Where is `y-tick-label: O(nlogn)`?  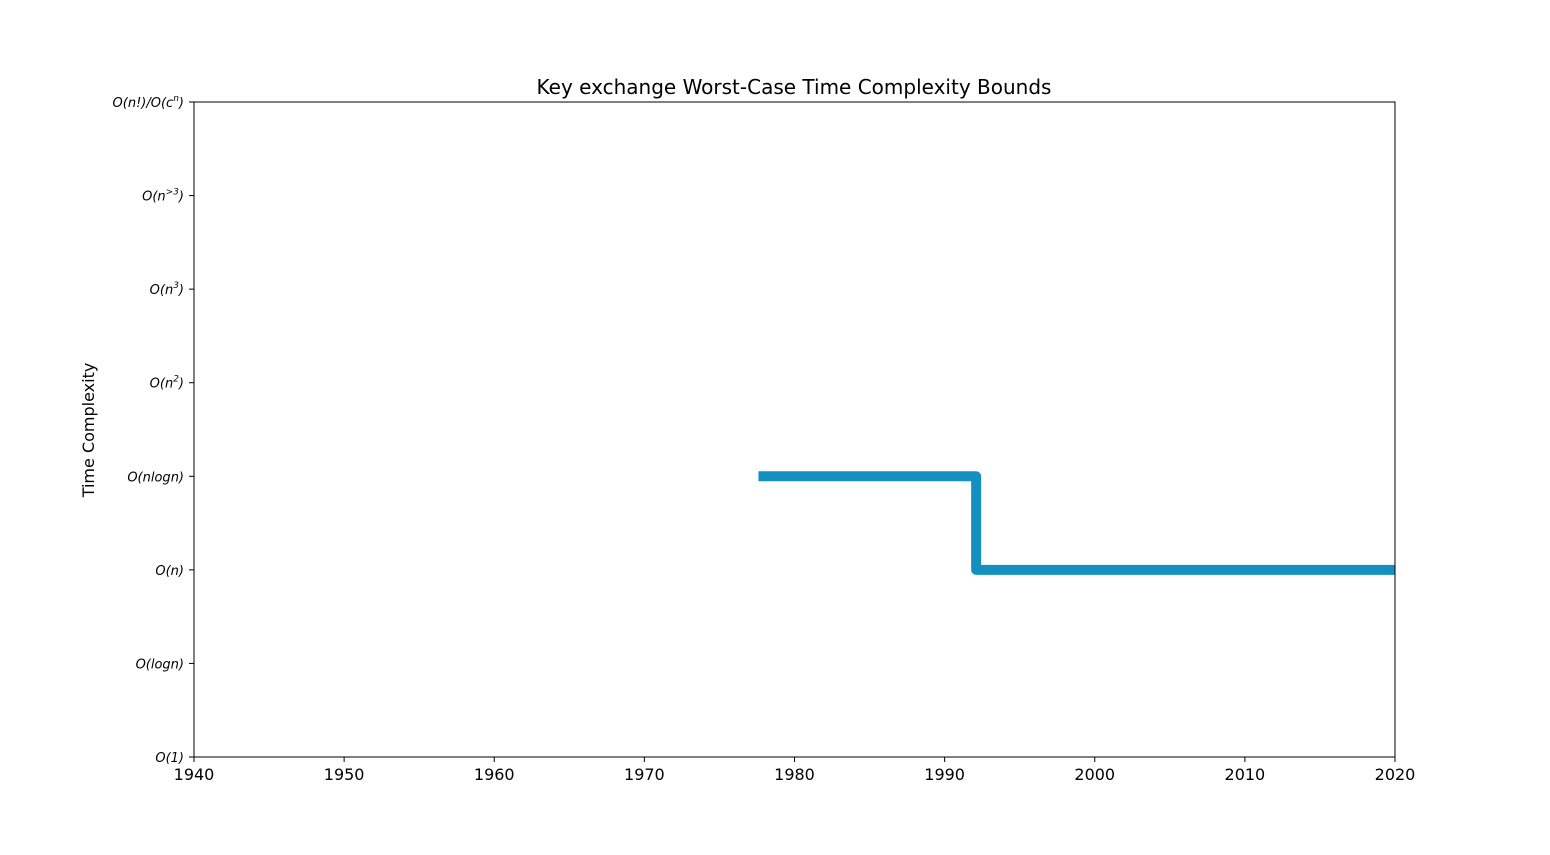
y-tick-label: O(nlogn) is located at coordinates (155, 477).